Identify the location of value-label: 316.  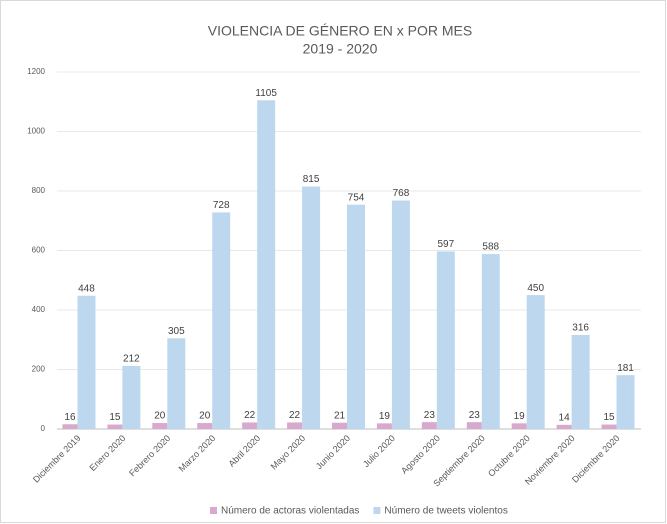
(580, 328).